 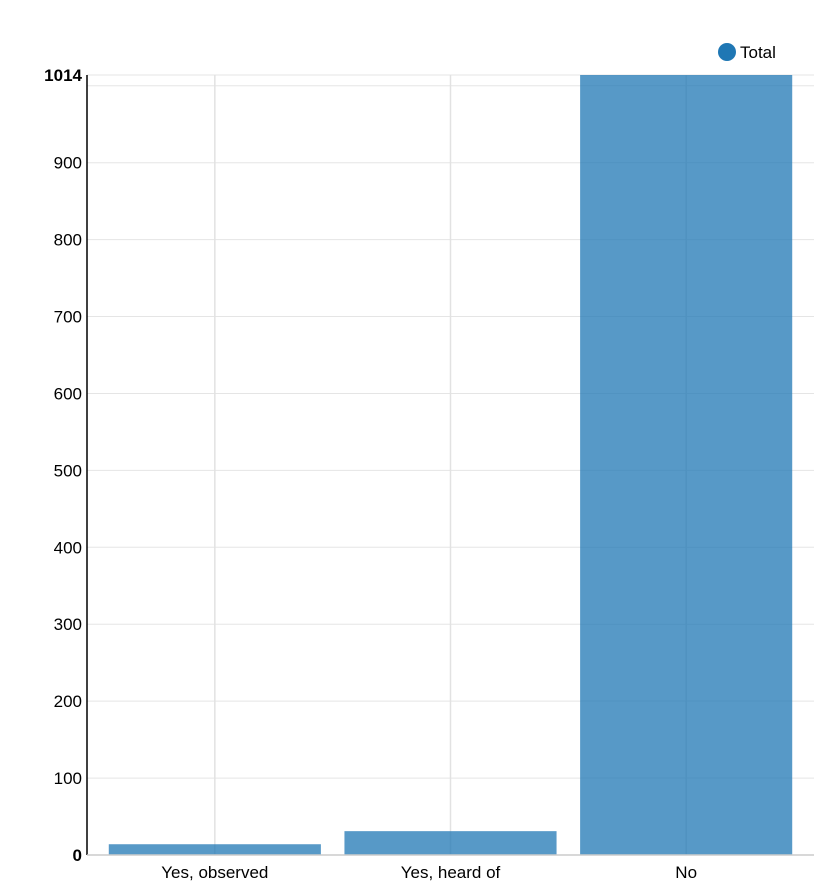 I want to click on y-tick-label: 600, so click(x=68, y=393).